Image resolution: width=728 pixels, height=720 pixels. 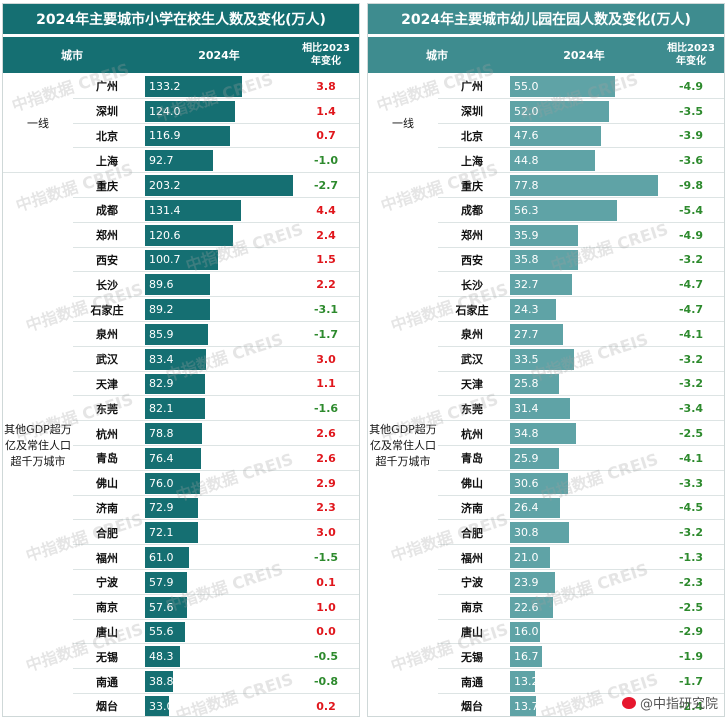 What do you see at coordinates (472, 136) in the screenshot?
I see `city-label: 北京` at bounding box center [472, 136].